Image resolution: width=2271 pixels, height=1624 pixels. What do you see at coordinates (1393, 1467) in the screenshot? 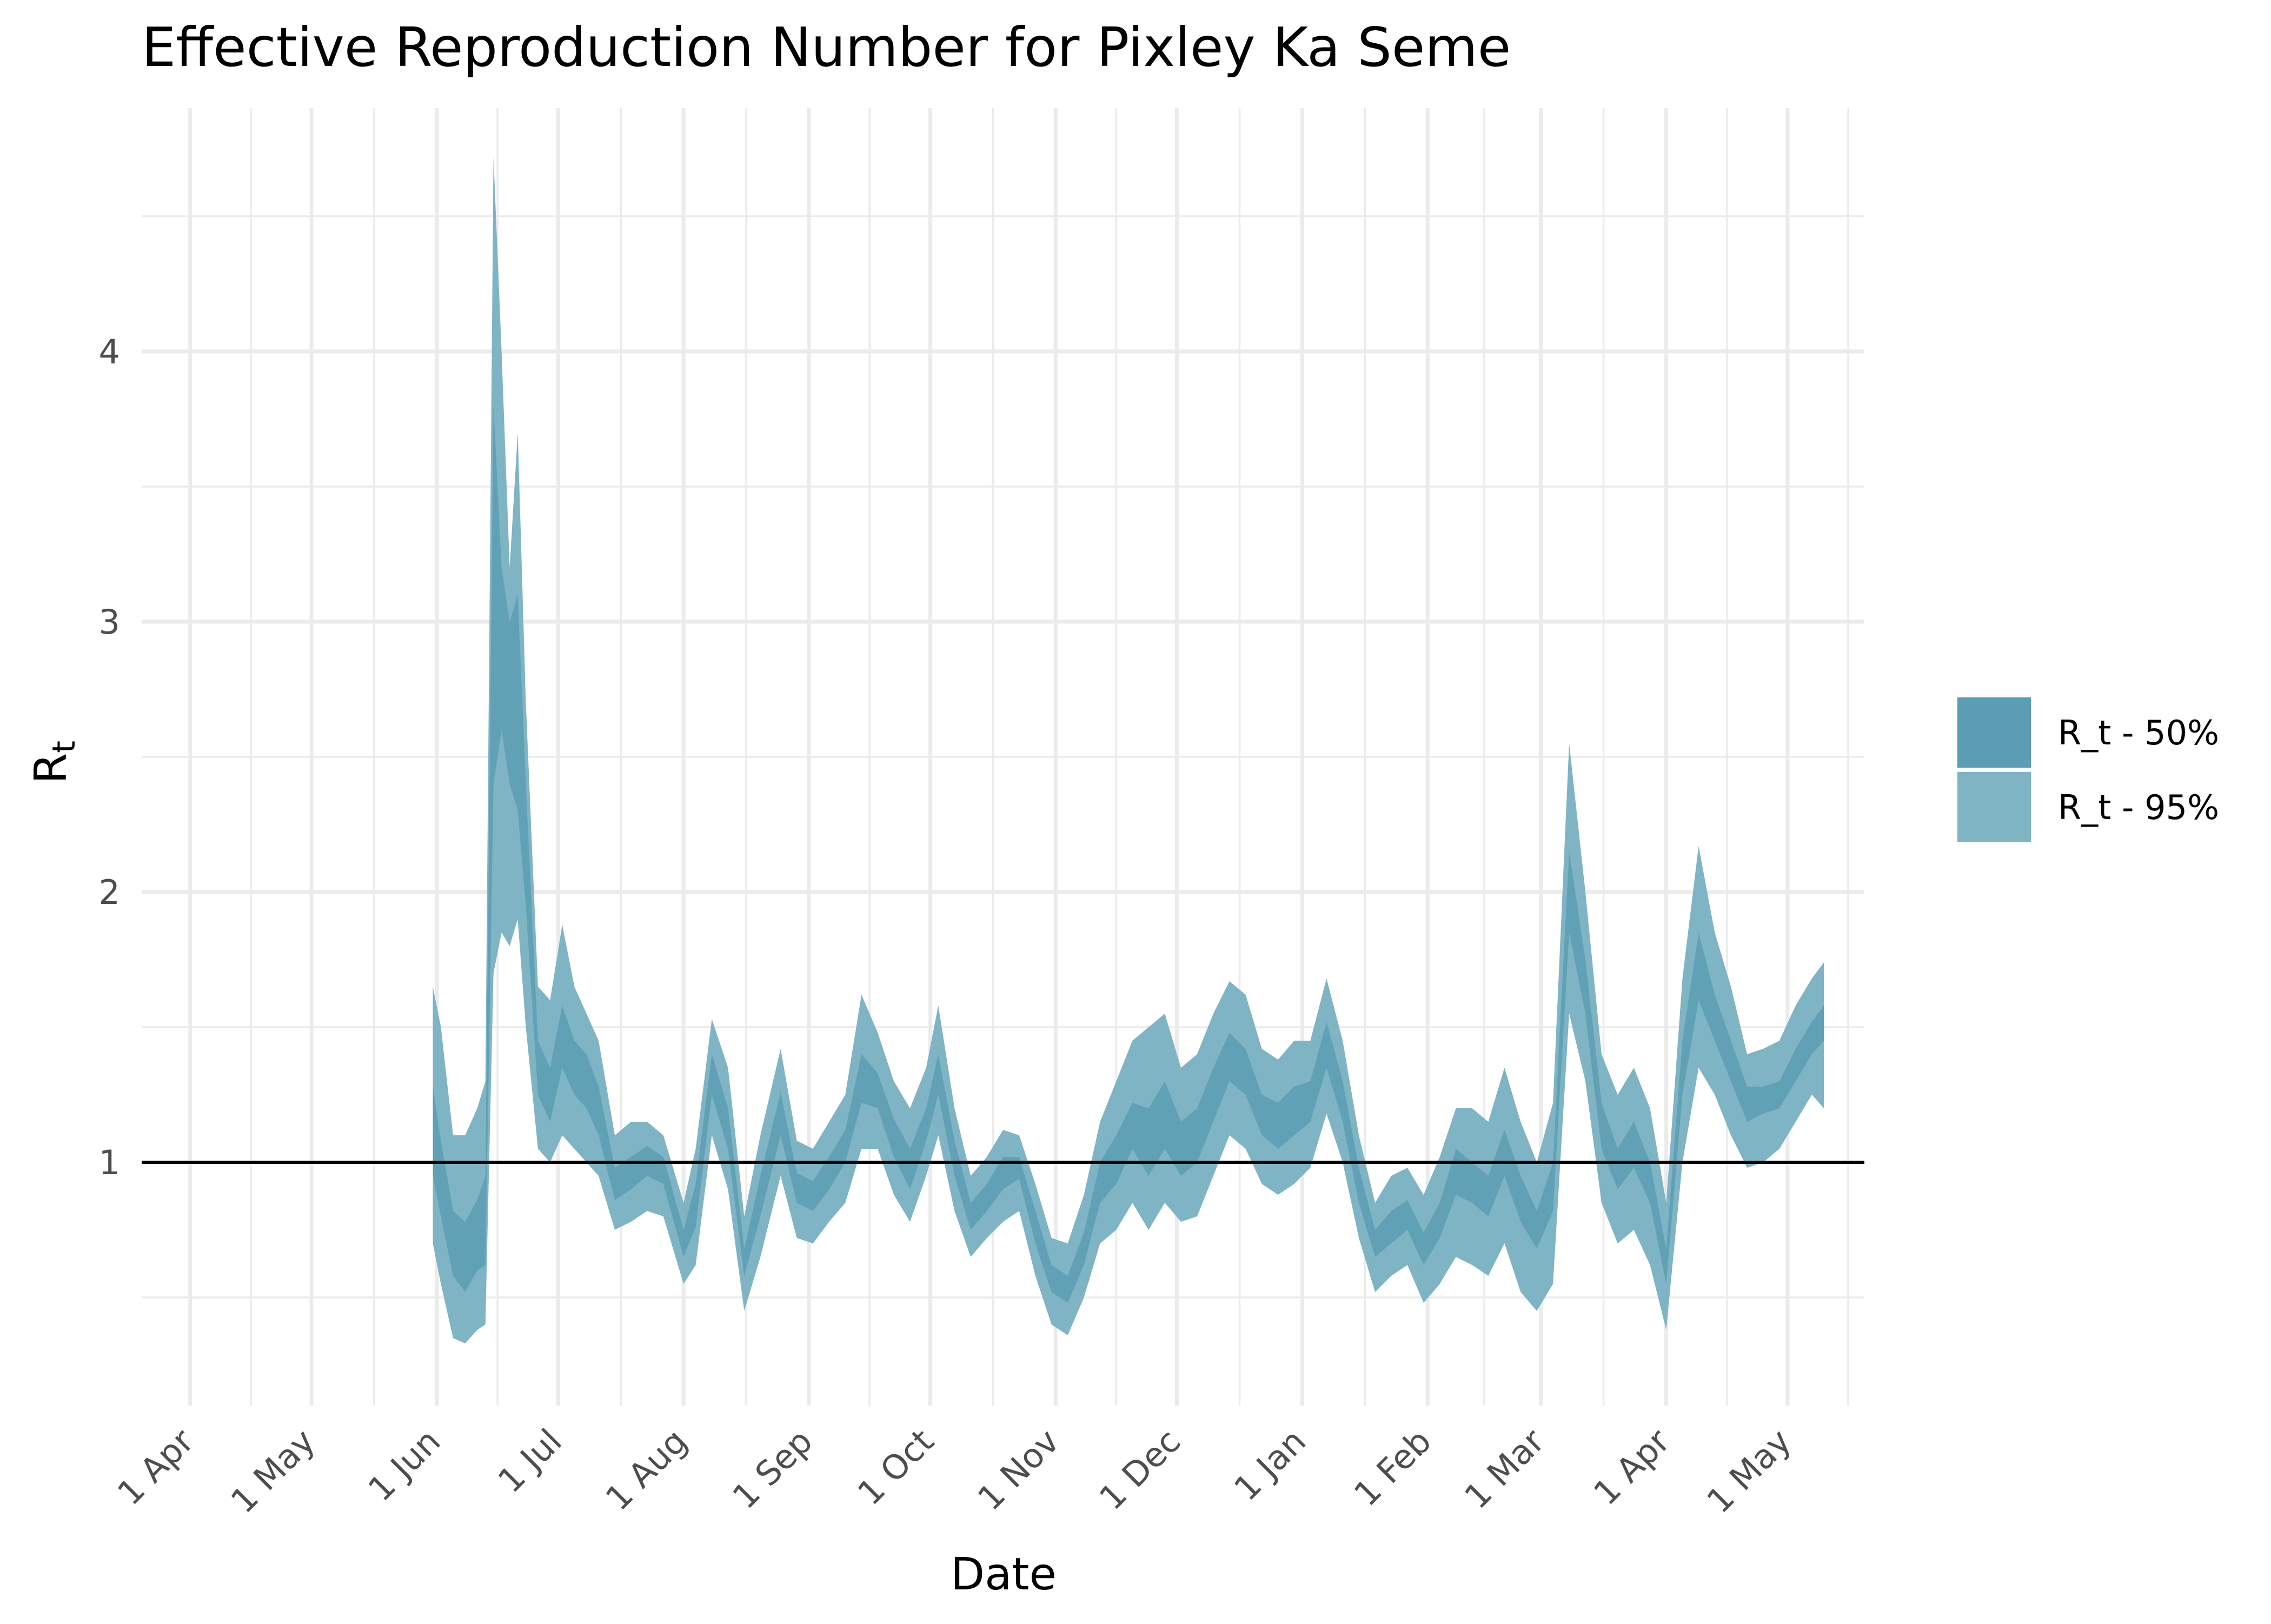
I see `x-tick-label: 1 Feb` at bounding box center [1393, 1467].